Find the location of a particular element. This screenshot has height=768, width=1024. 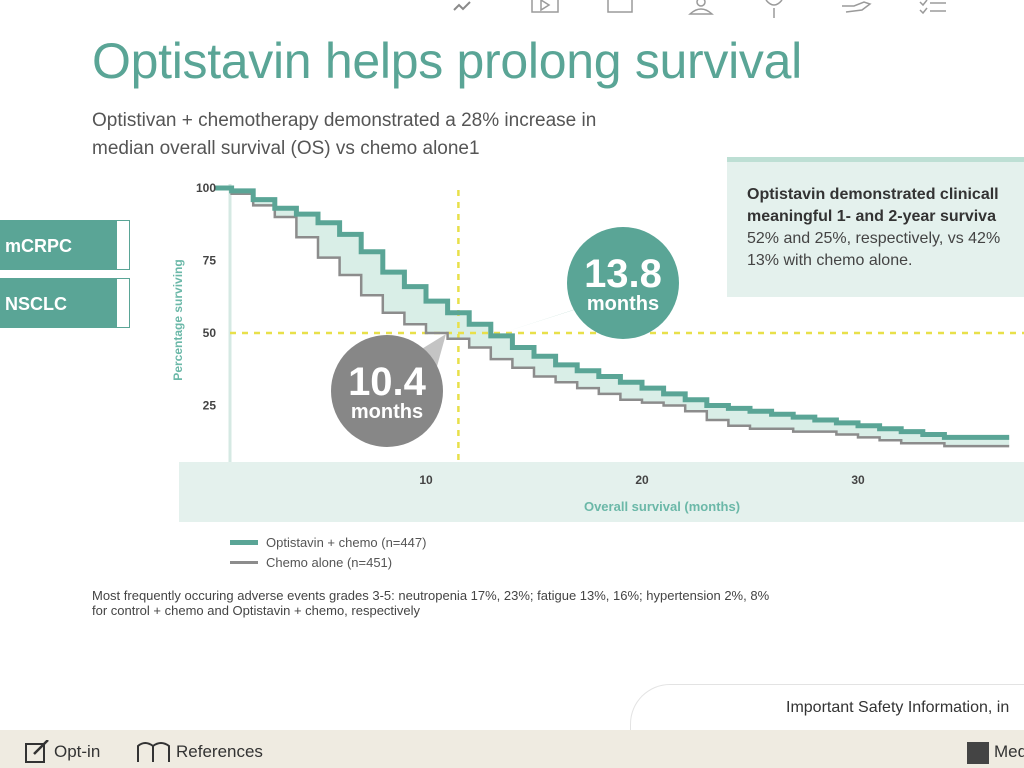

legend-item-chemo: Chemo alone (n=451) is located at coordinates (328, 562).